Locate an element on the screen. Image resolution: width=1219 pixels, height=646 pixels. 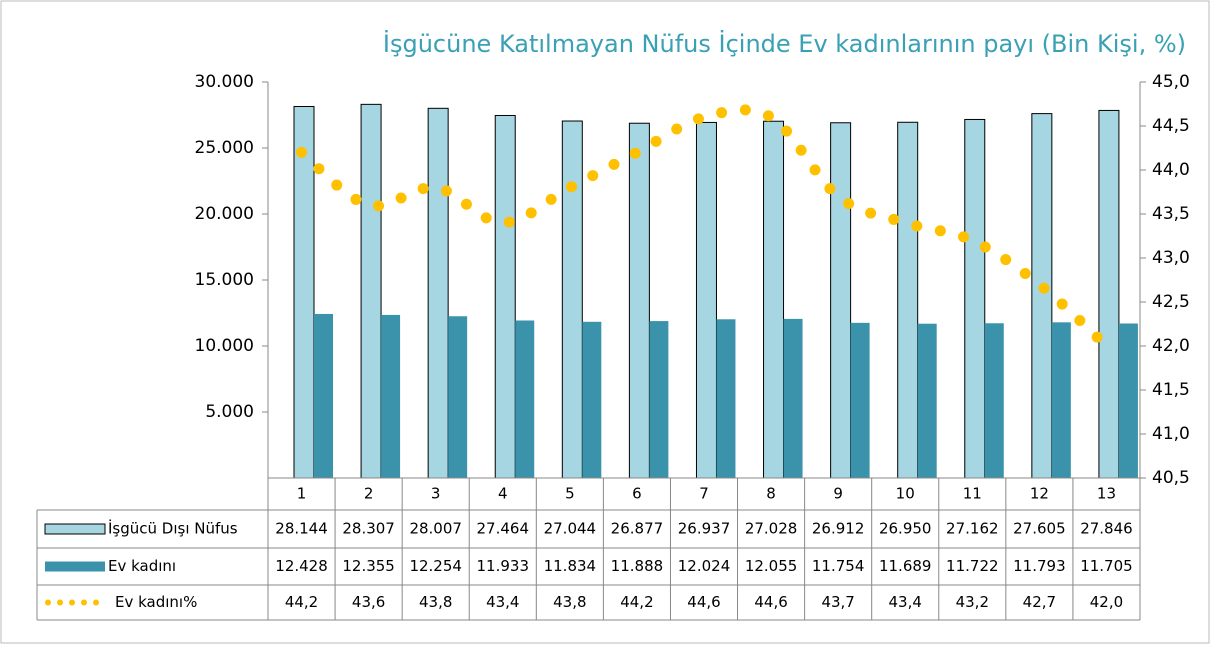
y-tick-label: 10.000 is located at coordinates (224, 346).